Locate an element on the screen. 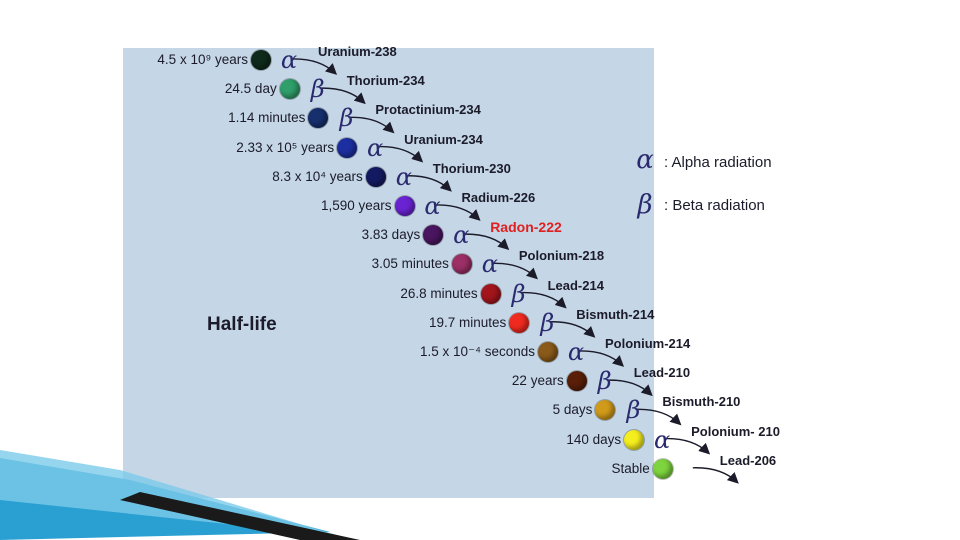  decorative-swoosh is located at coordinates (180, 495).